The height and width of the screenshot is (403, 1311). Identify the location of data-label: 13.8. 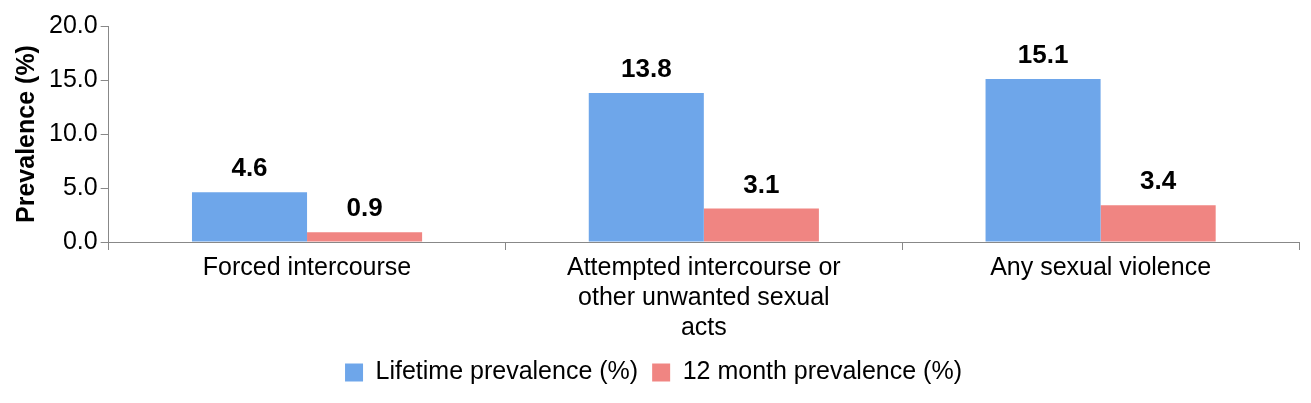
(646, 68).